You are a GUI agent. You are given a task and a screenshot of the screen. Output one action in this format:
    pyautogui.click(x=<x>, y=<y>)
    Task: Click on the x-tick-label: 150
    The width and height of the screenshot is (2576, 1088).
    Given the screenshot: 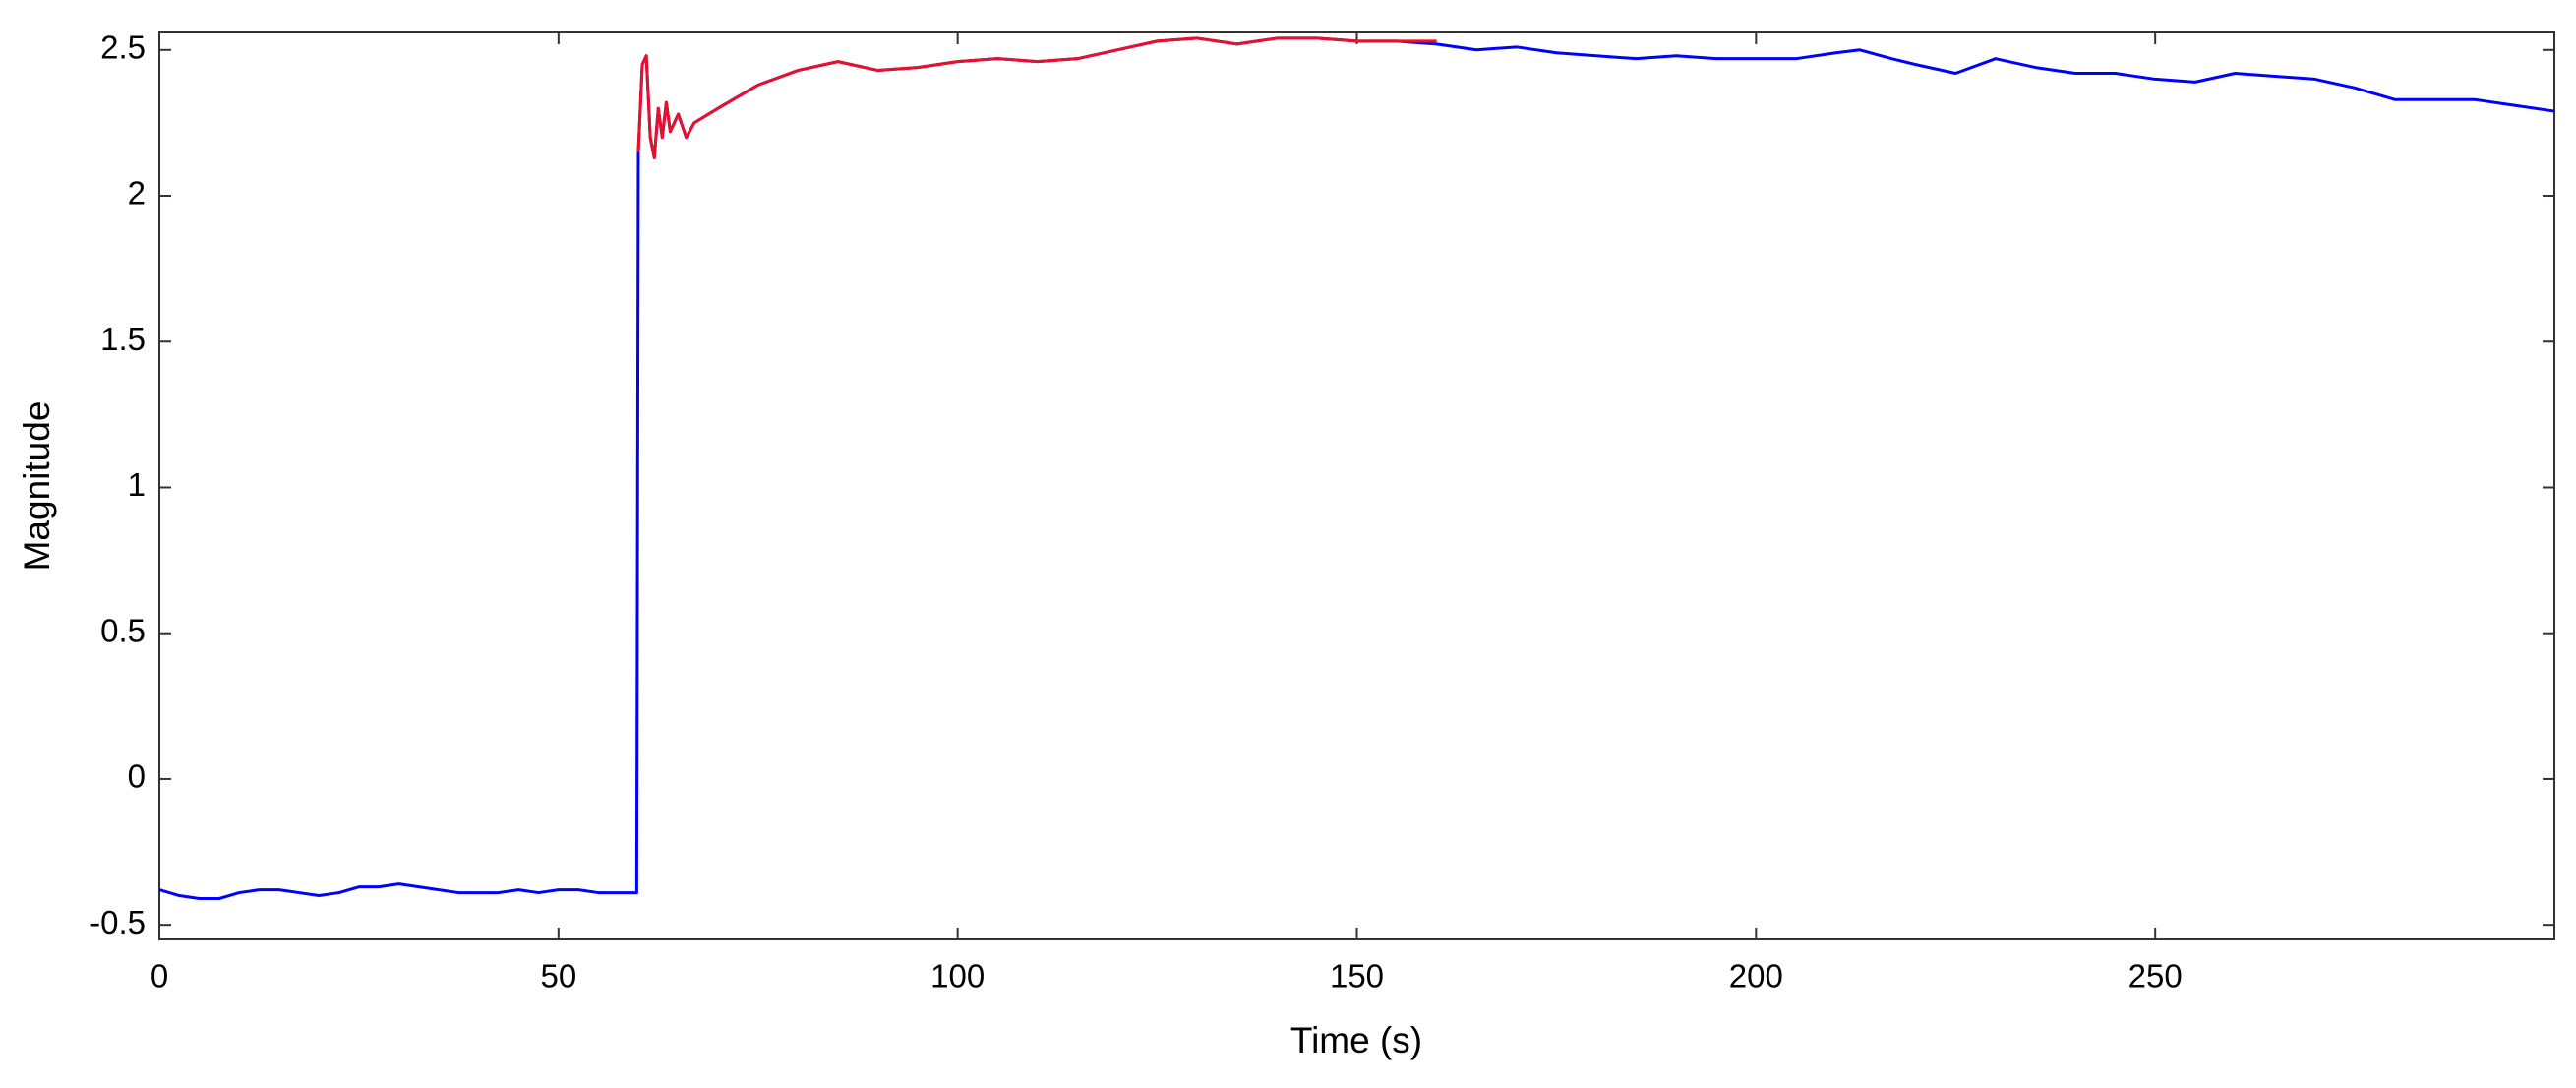 What is the action you would take?
    pyautogui.click(x=1357, y=977)
    